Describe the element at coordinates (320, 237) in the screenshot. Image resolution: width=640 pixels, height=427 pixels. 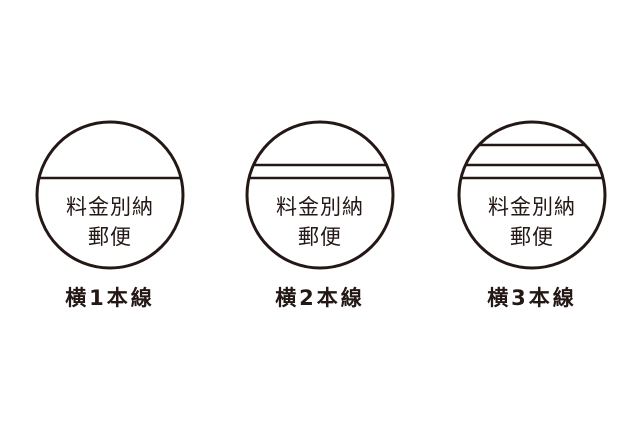
I see `mark-2-text-line2: 郵便` at that location.